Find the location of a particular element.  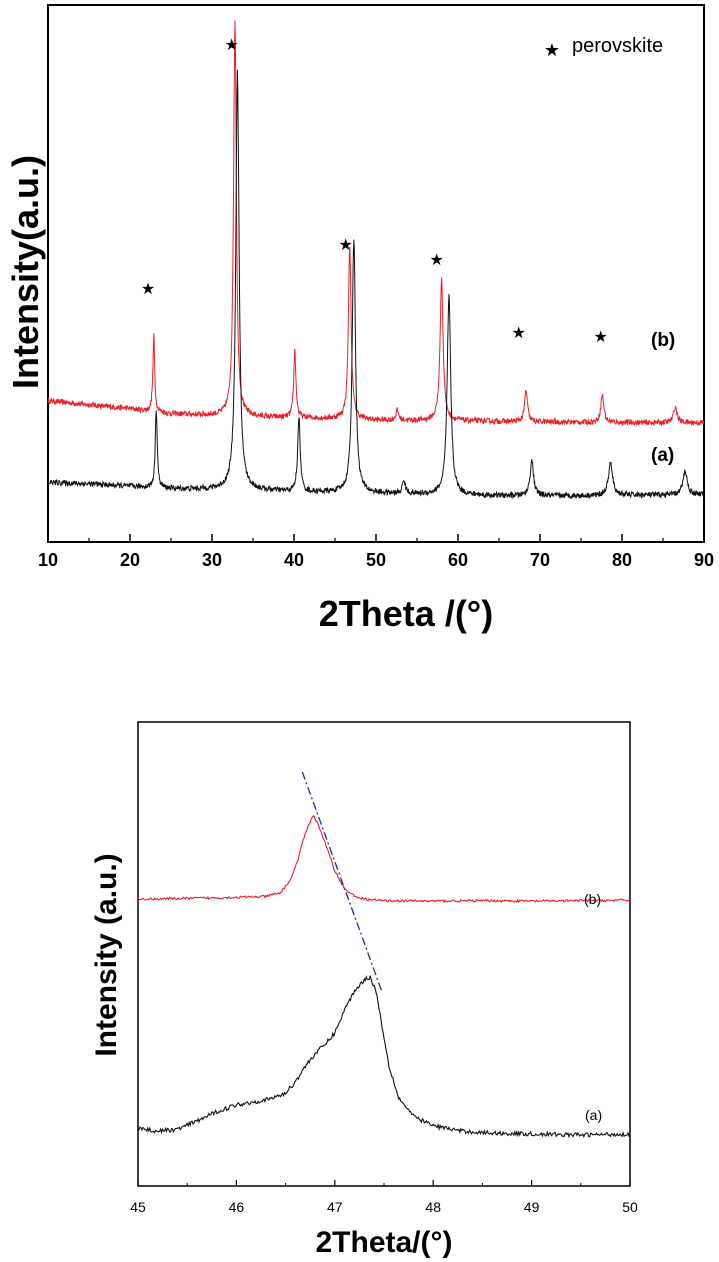

x-tick-label: 49 is located at coordinates (532, 1207).